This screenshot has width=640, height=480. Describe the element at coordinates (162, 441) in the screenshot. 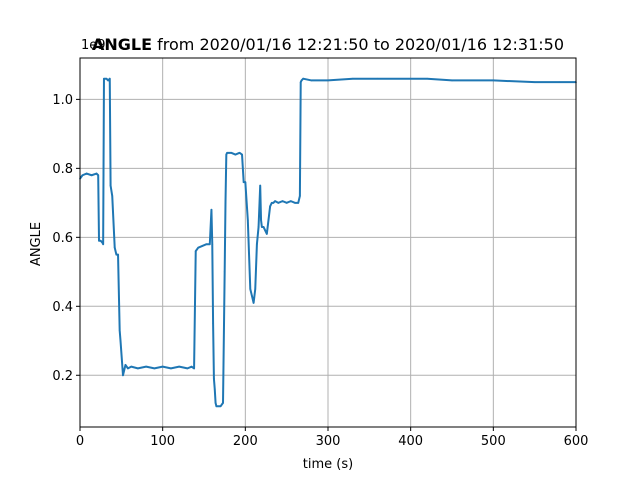

I see `x-tick-label: 100` at that location.